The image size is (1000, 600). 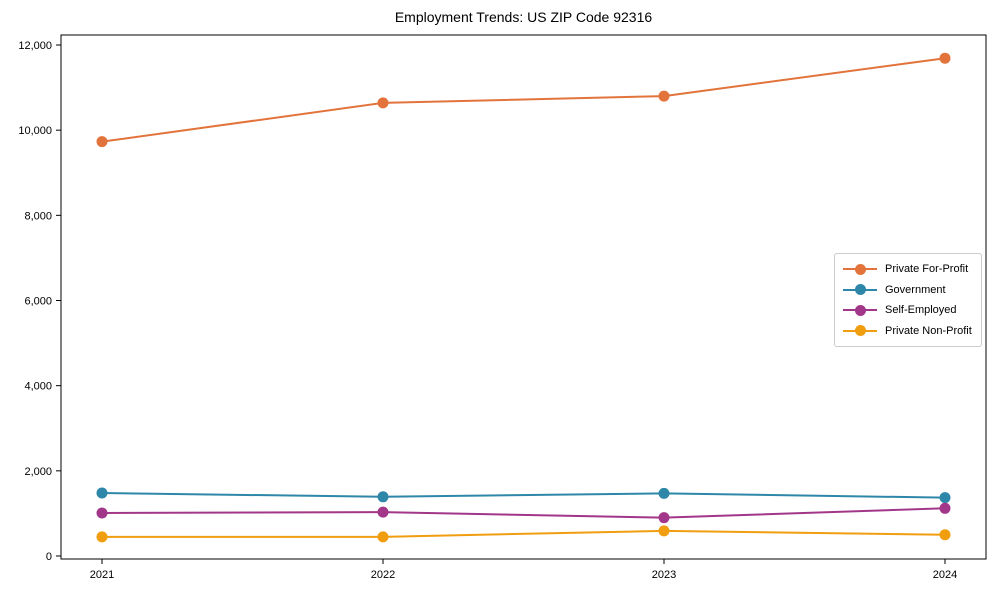 What do you see at coordinates (35, 131) in the screenshot?
I see `y-tick-label: 10,000` at bounding box center [35, 131].